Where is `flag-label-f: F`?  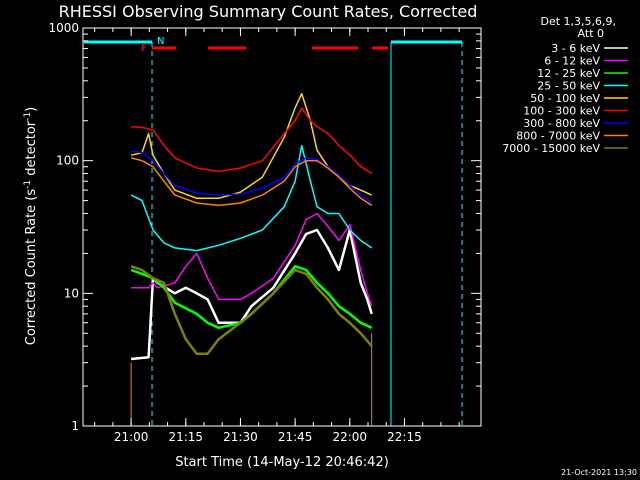 flag-label-f: F is located at coordinates (144, 48).